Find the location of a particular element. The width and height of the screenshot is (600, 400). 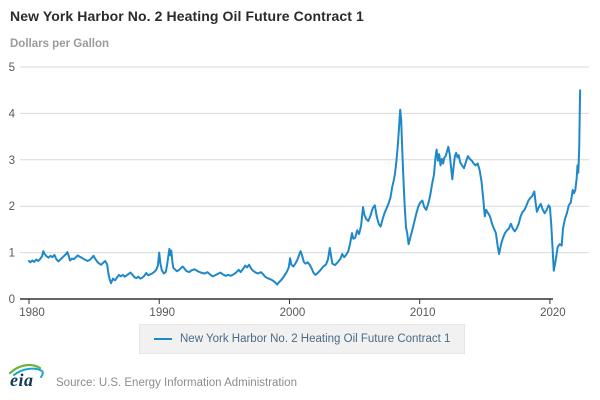

x-axis-tick-label: 2000 is located at coordinates (293, 313).